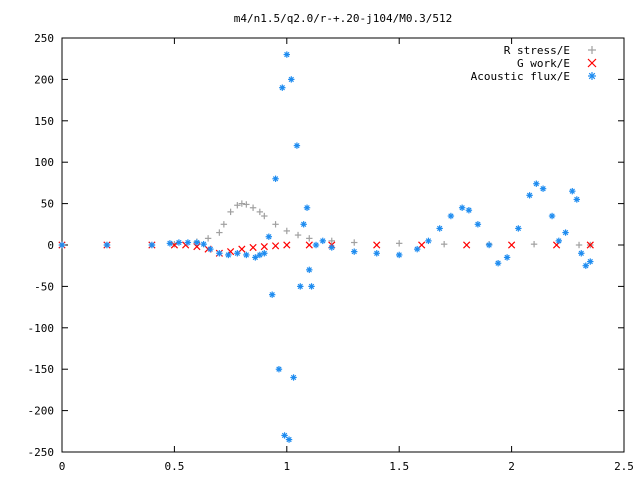 Image resolution: width=640 pixels, height=480 pixels. I want to click on x-tick-label: 2.5, so click(624, 466).